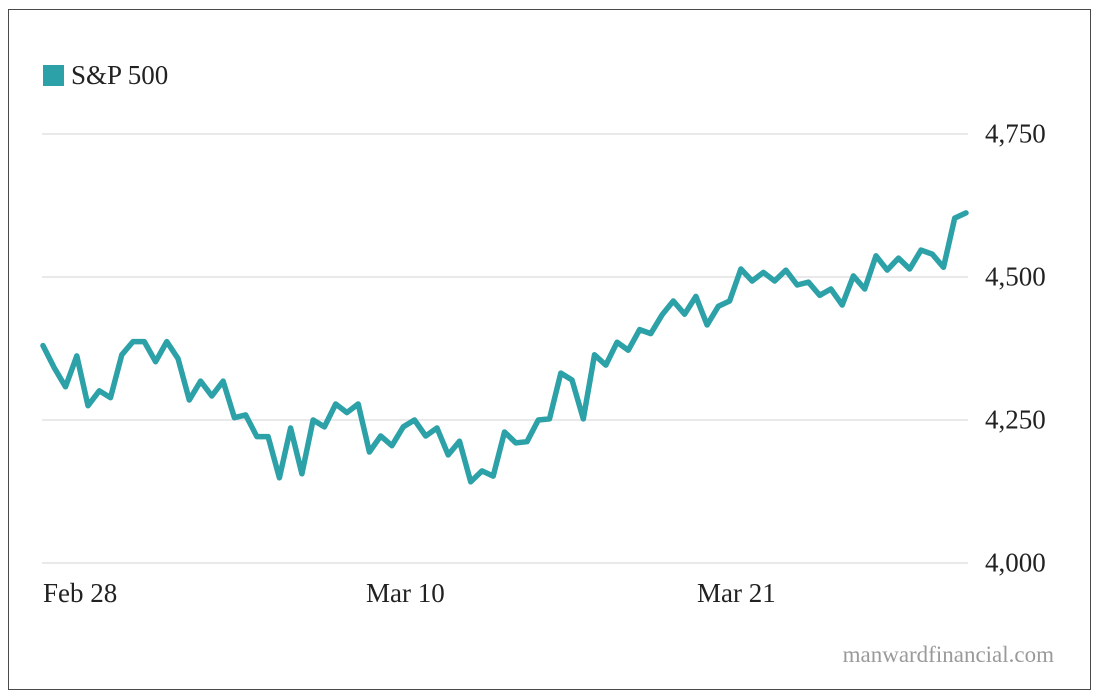 The width and height of the screenshot is (1100, 700). What do you see at coordinates (120, 75) in the screenshot?
I see `legend-label: S&P 500` at bounding box center [120, 75].